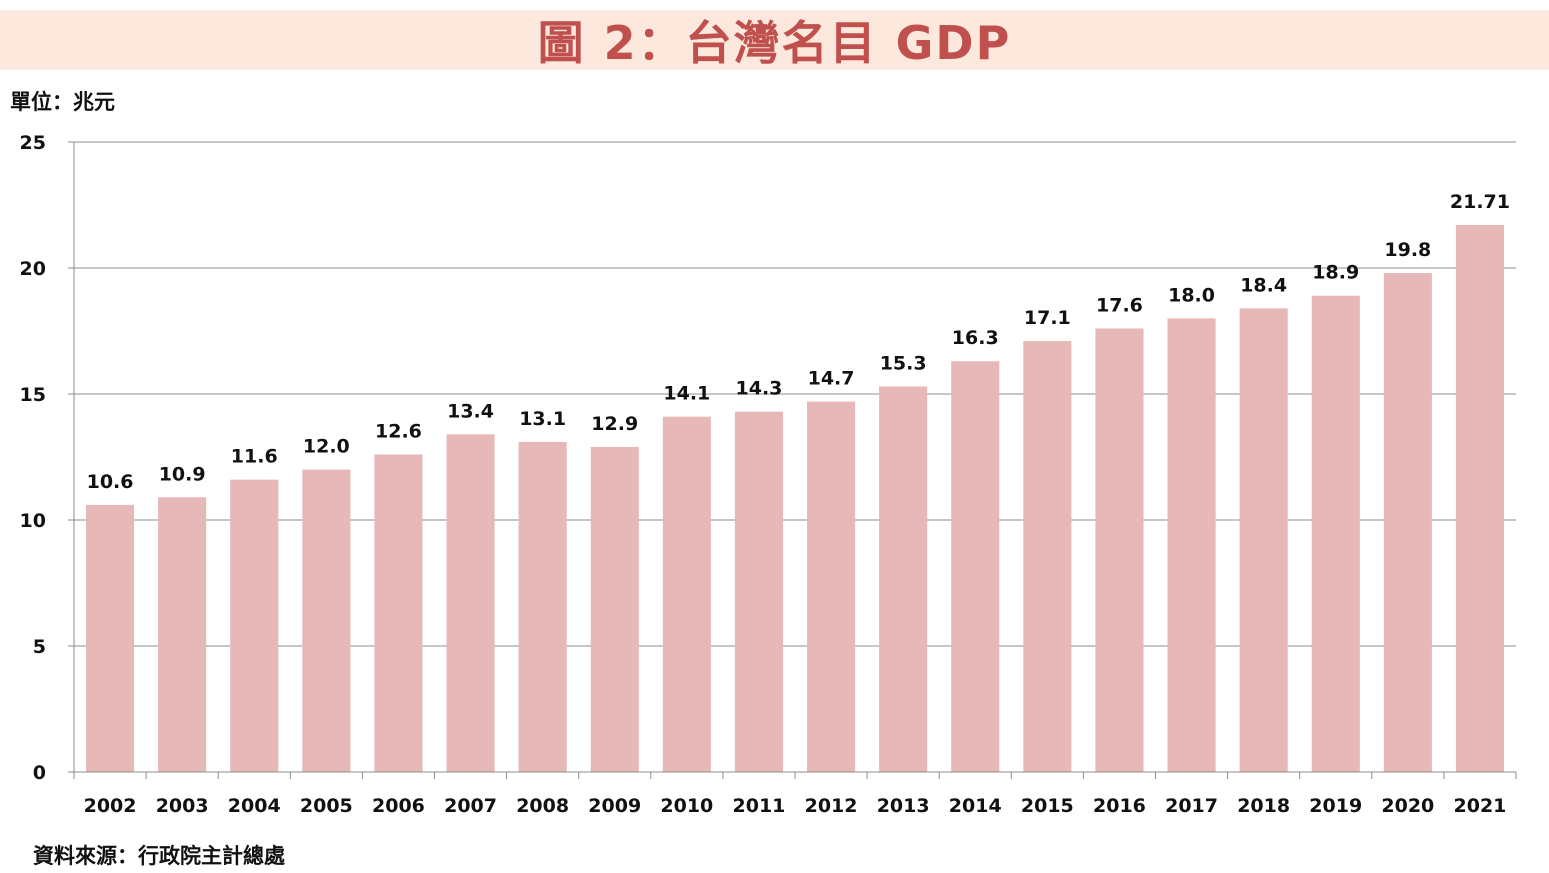 This screenshot has height=873, width=1549. What do you see at coordinates (1480, 806) in the screenshot?
I see `x-tick-label-2021: 2021` at bounding box center [1480, 806].